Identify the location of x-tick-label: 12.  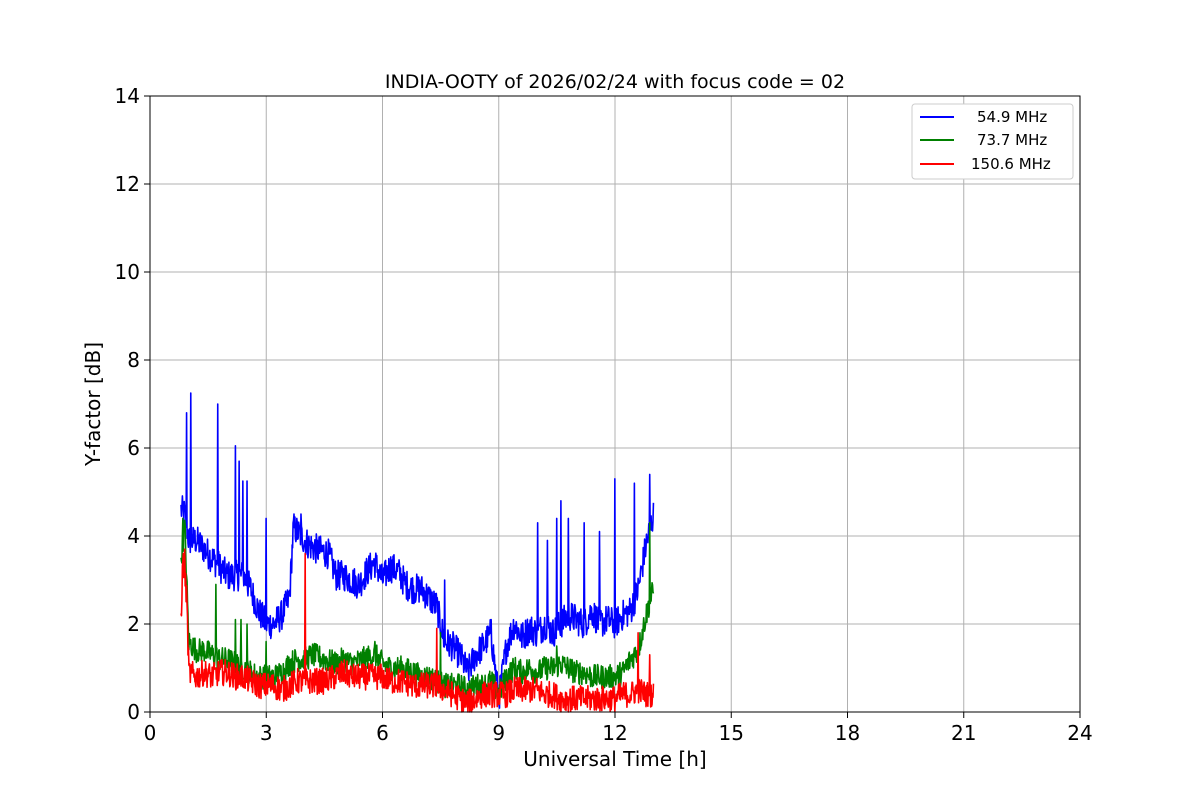
(614, 733).